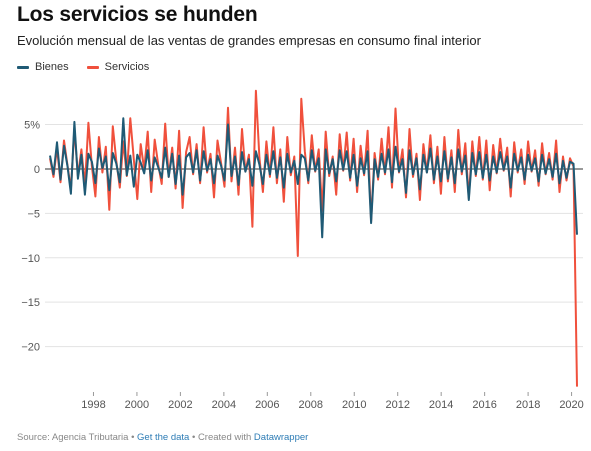  Describe the element at coordinates (30, 348) in the screenshot. I see `y-tick-label: −20` at that location.